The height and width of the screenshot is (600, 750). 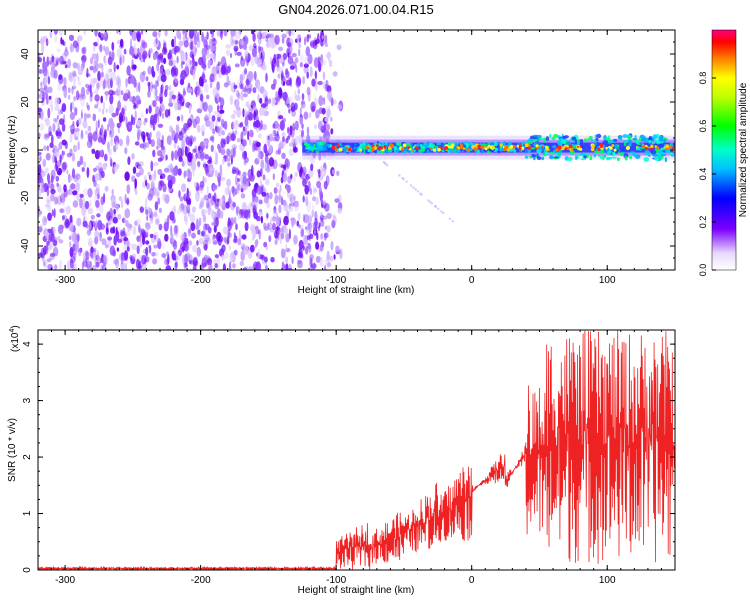 What do you see at coordinates (703, 126) in the screenshot?
I see `colorbar-tick-label: 0.6` at bounding box center [703, 126].